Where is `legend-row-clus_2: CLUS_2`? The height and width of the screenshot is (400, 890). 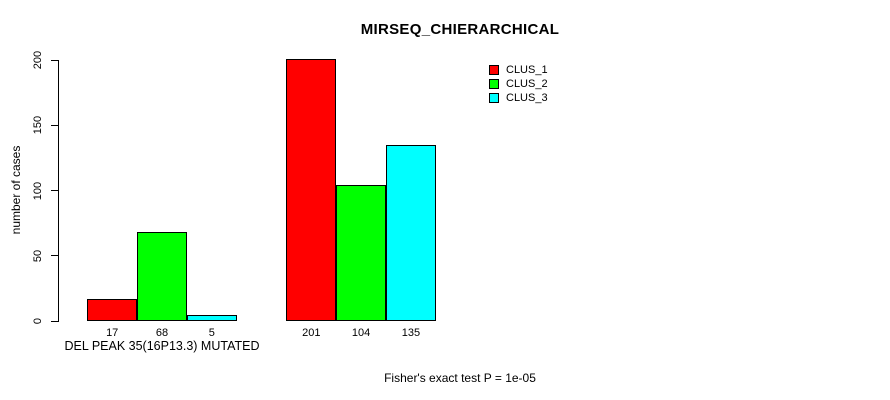
legend-row-clus_2: CLUS_2 is located at coordinates (518, 84).